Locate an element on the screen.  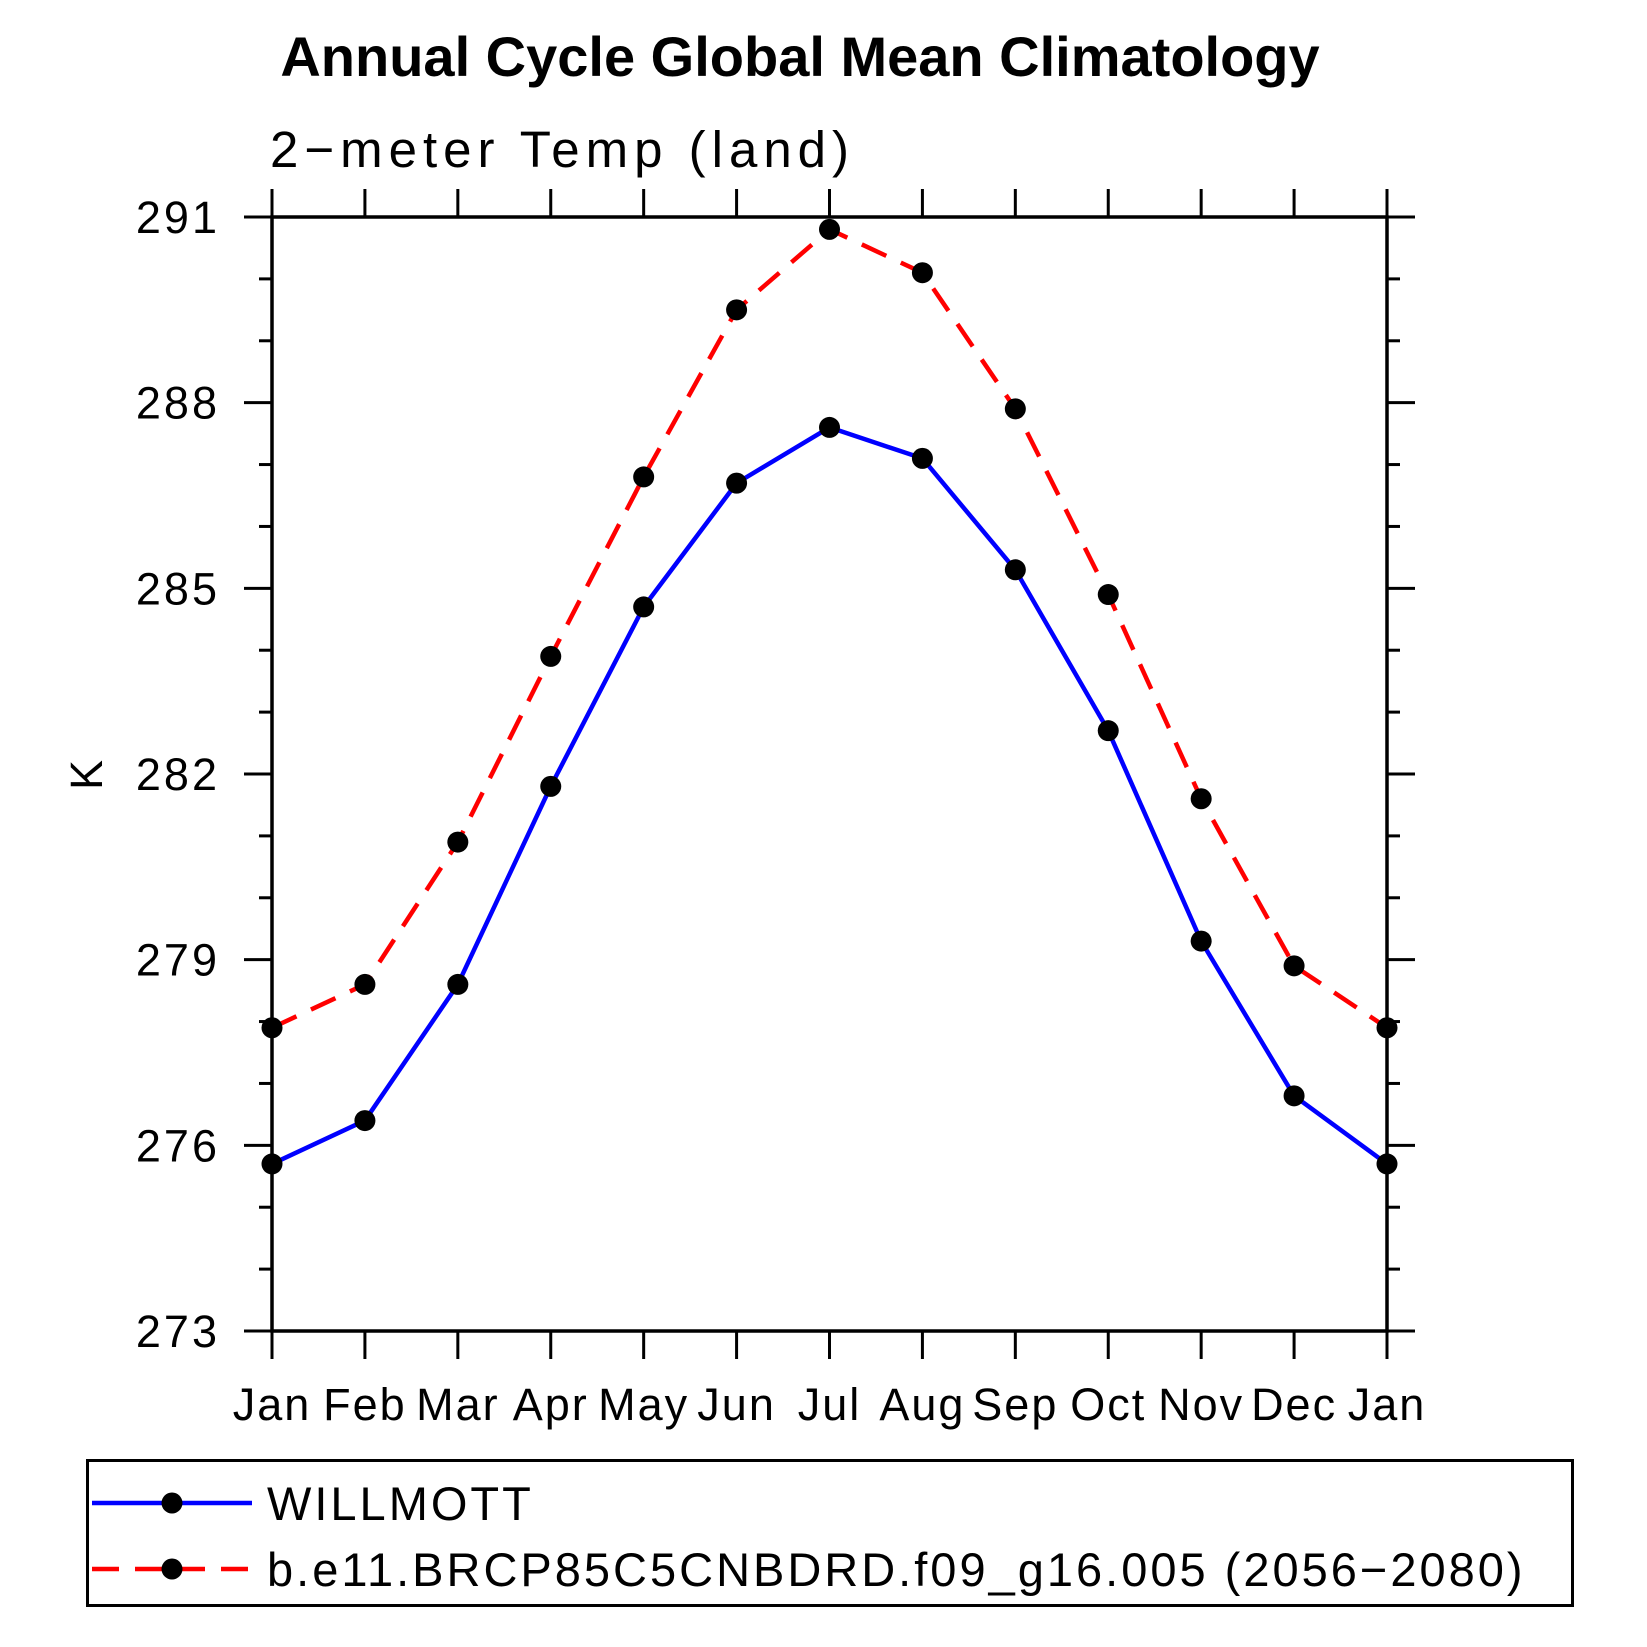
legend-item-willmott: WILLMOTT is located at coordinates (313, 1503).